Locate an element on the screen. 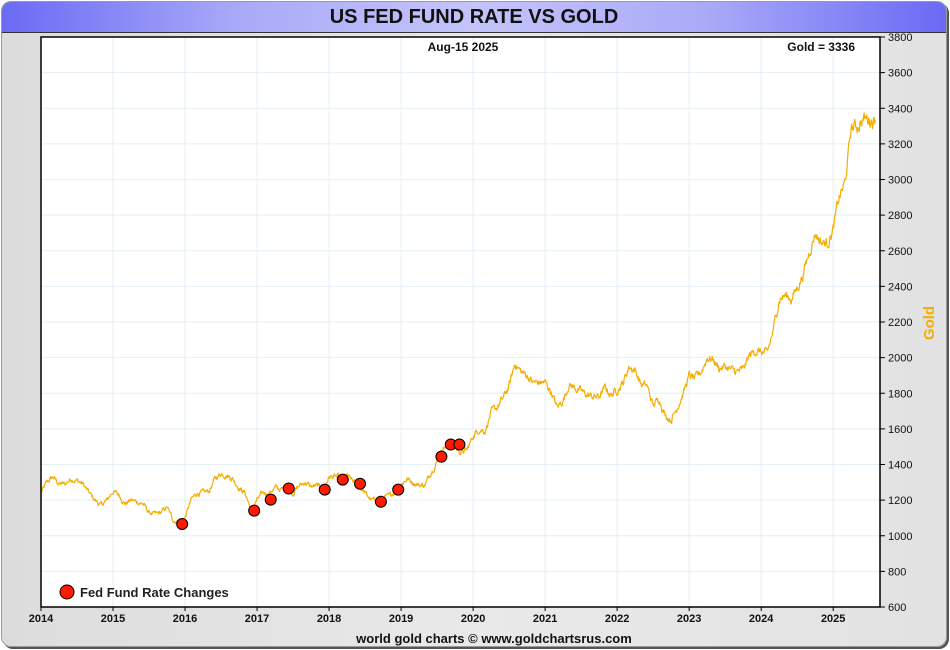 This screenshot has height=650, width=950. x-tick-label: 2021 is located at coordinates (545, 619).